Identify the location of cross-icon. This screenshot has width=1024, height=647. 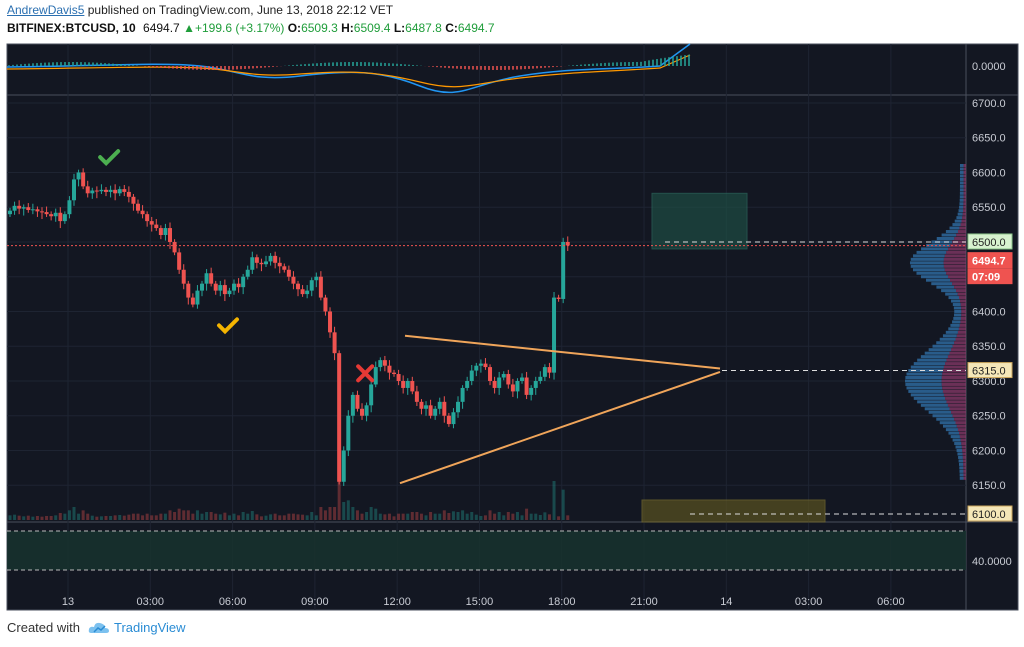
(365, 373).